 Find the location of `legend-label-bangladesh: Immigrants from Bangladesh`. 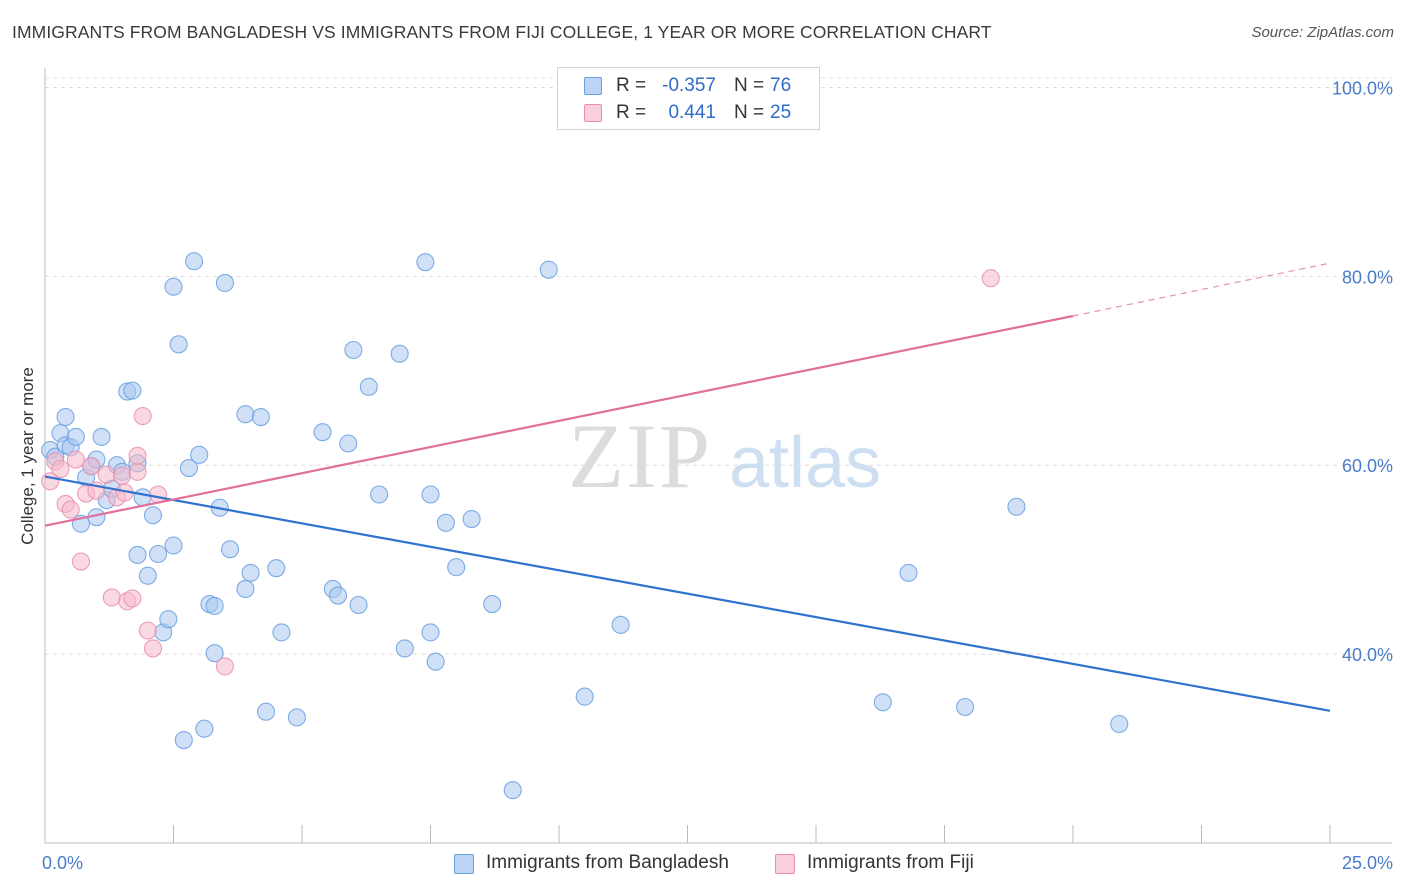

legend-label-bangladesh: Immigrants from Bangladesh is located at coordinates (607, 862).